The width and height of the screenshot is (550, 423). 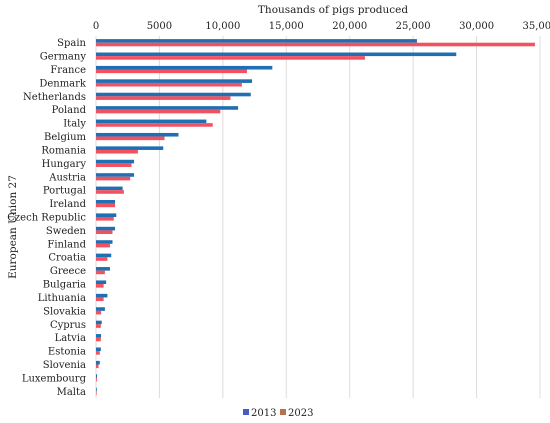 I want to click on bar-2013-lithuania, so click(x=102, y=295).